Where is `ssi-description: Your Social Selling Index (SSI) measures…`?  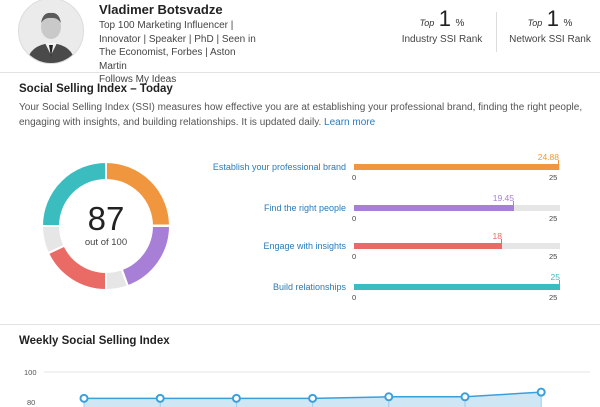
ssi-description: Your Social Selling Index (SSI) measures… is located at coordinates (305, 115).